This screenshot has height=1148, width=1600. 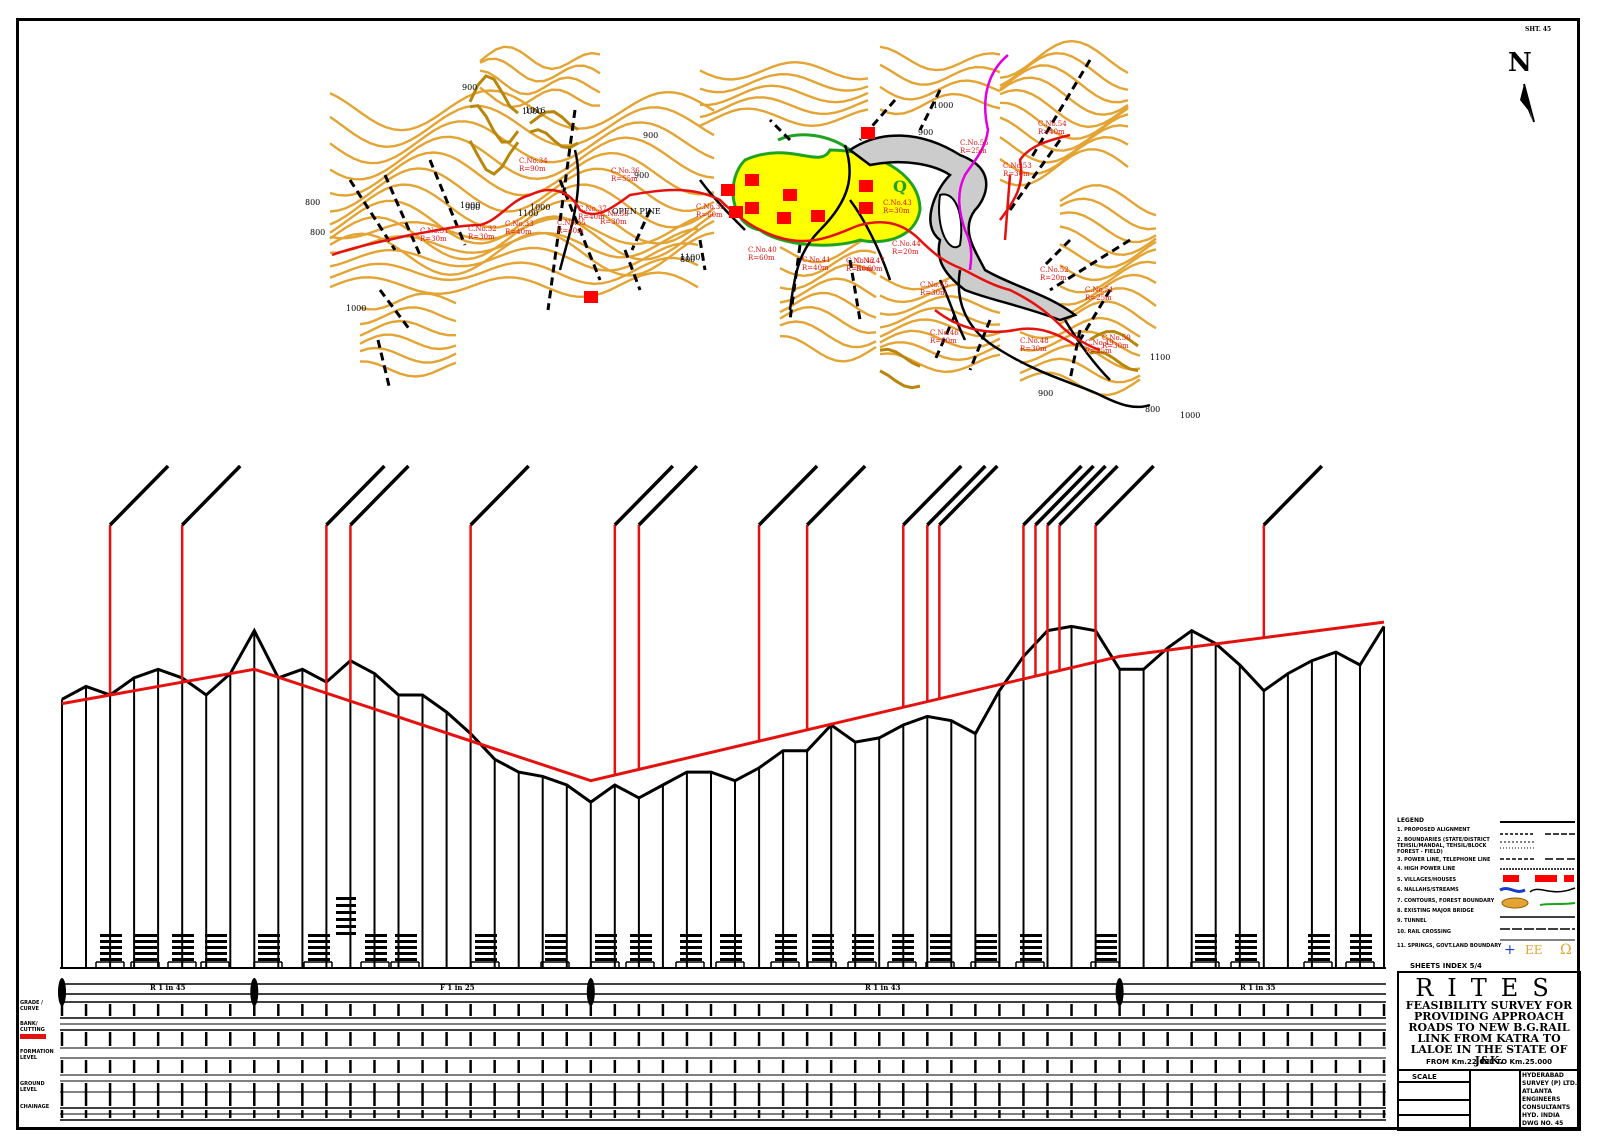 What do you see at coordinates (33, 1036) in the screenshot?
I see `bank-color-swatch` at bounding box center [33, 1036].